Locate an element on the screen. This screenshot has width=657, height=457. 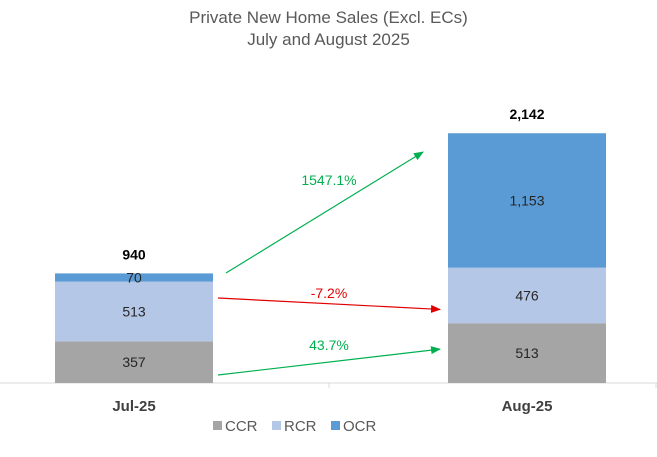
total-label-jul-25: 940 is located at coordinates (134, 254).